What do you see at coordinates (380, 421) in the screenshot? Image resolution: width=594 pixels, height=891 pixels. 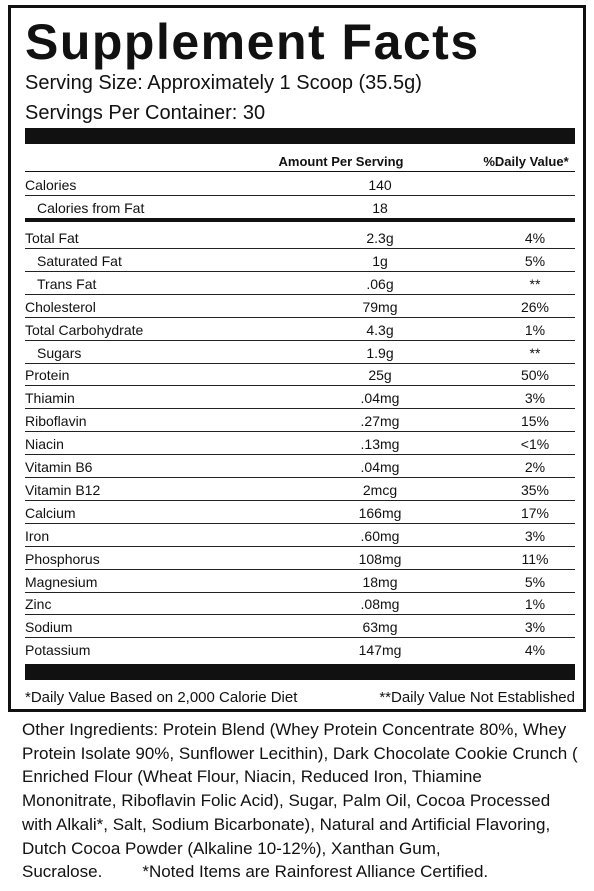 I see `amount: .27mg` at bounding box center [380, 421].